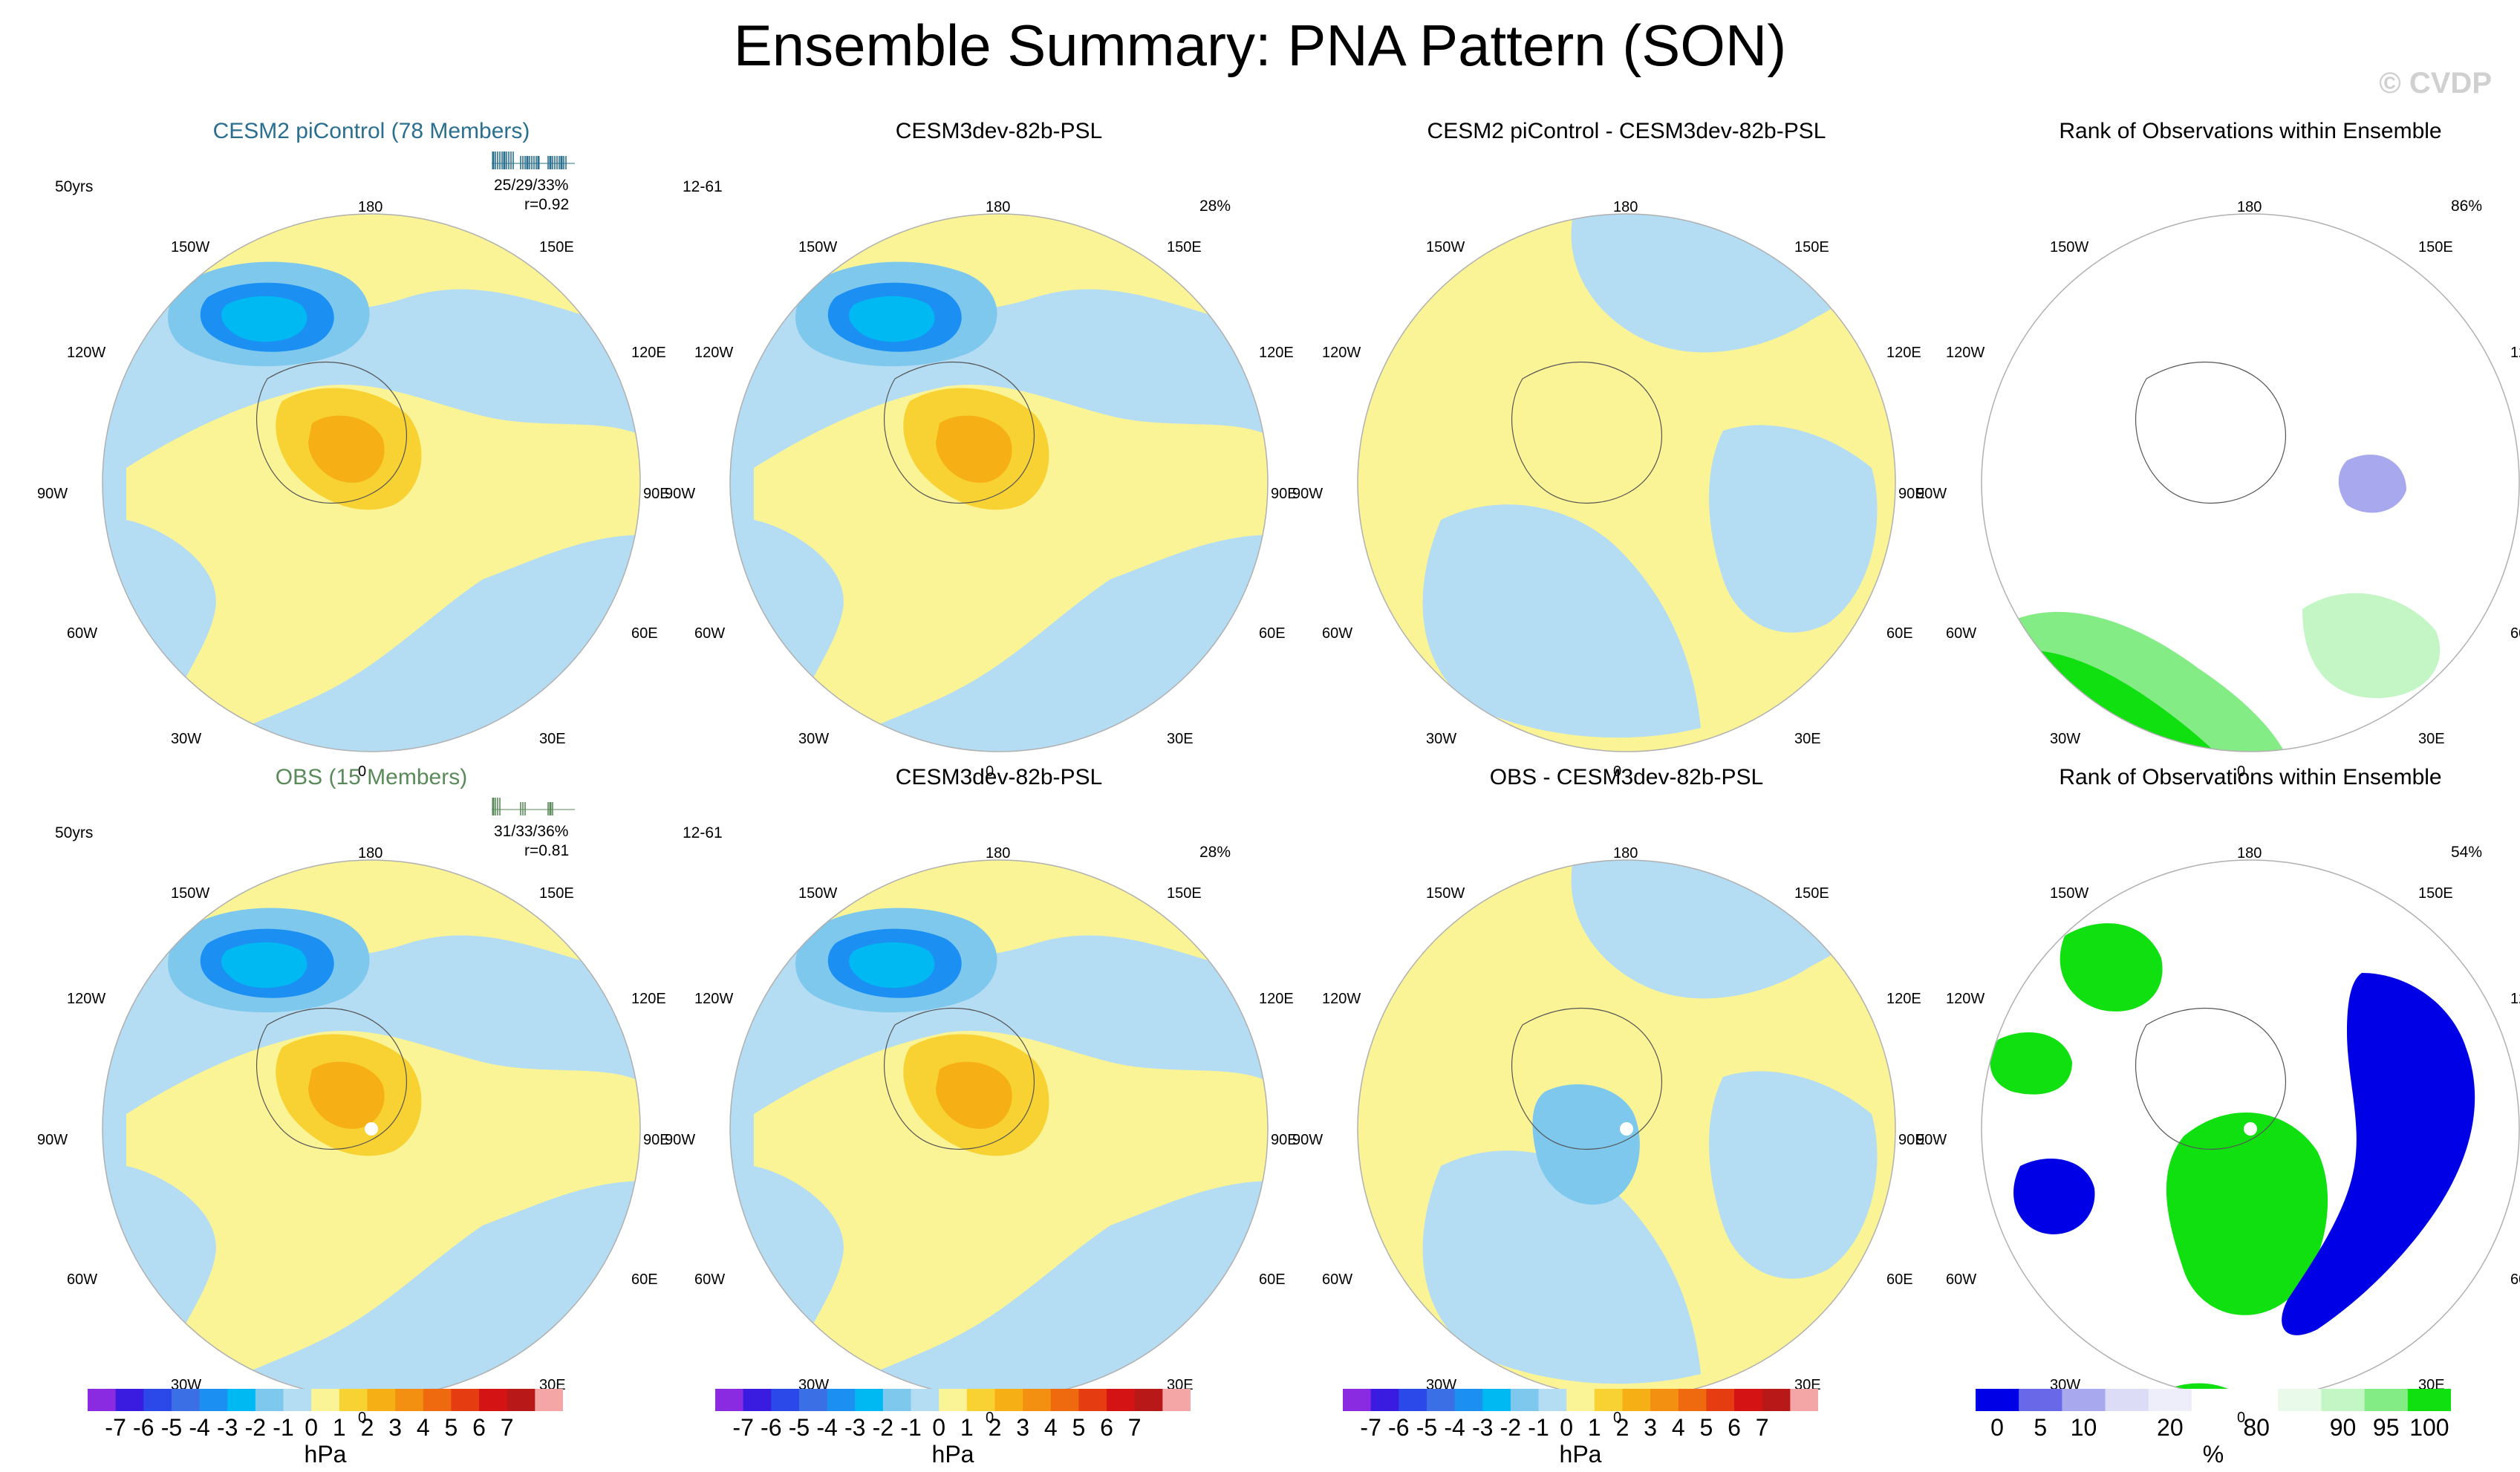 The image size is (2520, 1472). I want to click on positive-region, so click(763, 696).